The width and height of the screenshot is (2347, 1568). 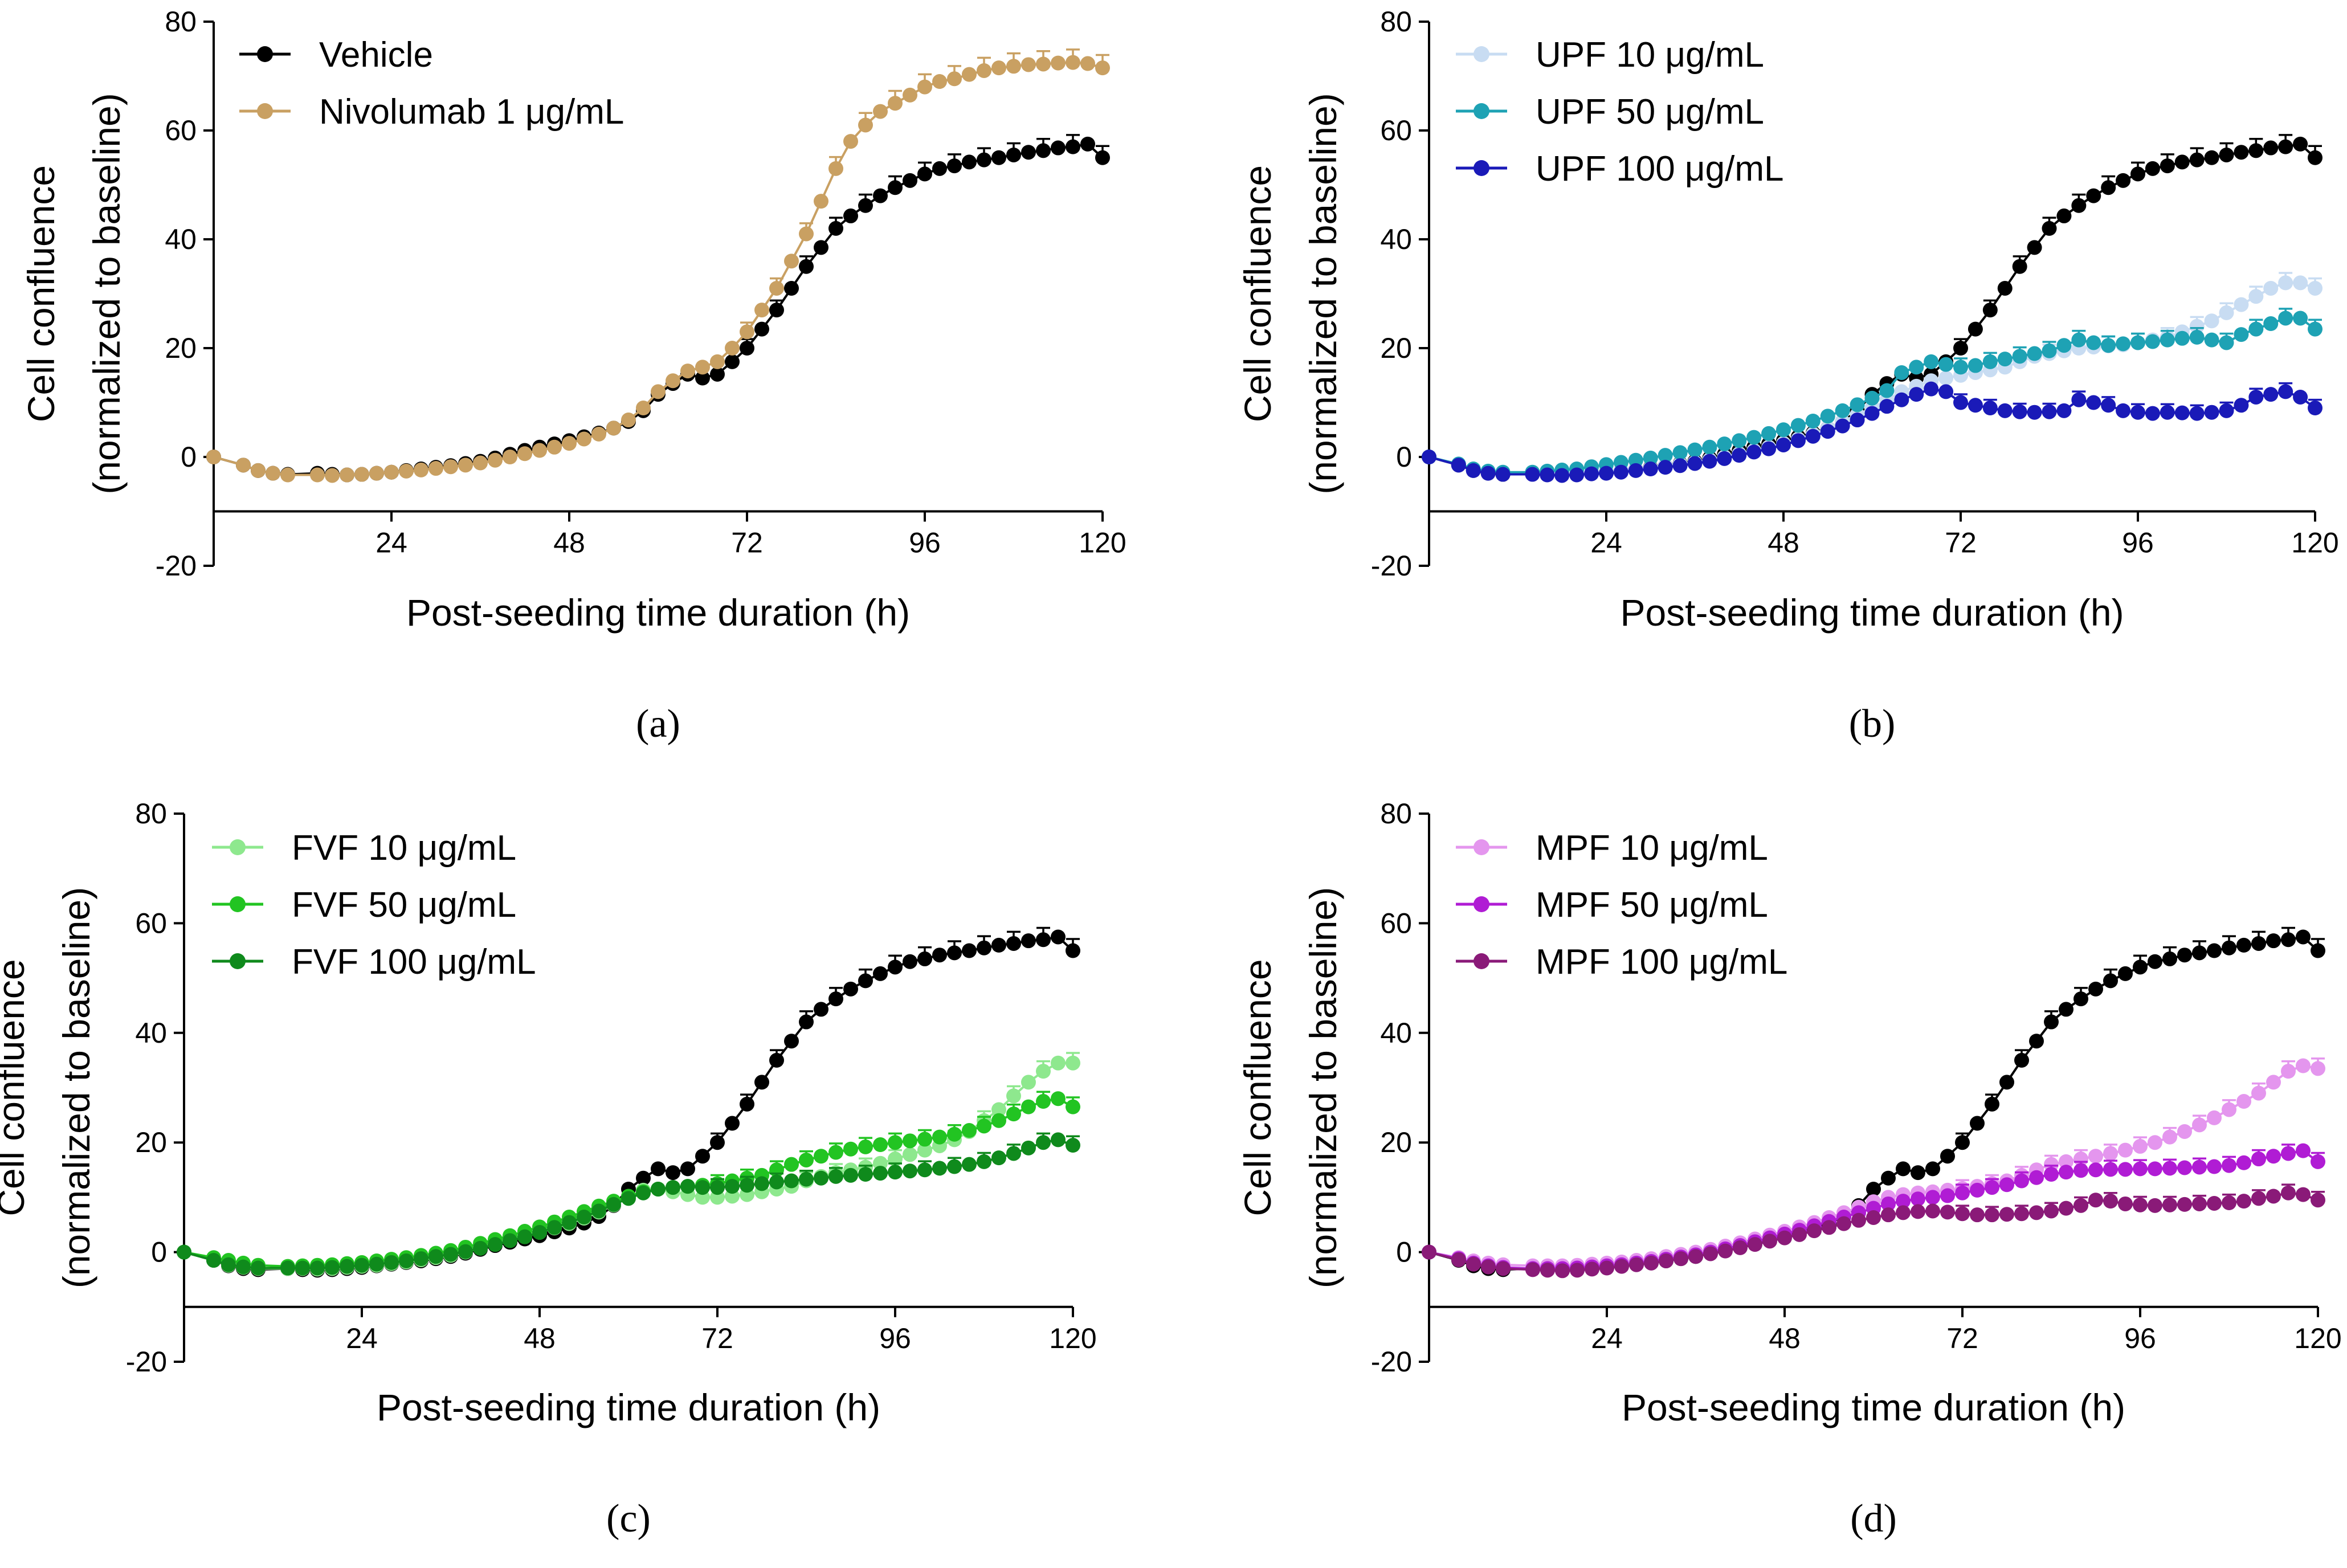 What do you see at coordinates (1396, 923) in the screenshot?
I see `y-tick-label: 60` at bounding box center [1396, 923].